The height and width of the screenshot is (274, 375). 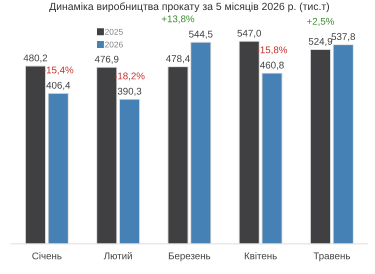 I want to click on legend-label: 2026, so click(x=114, y=45).